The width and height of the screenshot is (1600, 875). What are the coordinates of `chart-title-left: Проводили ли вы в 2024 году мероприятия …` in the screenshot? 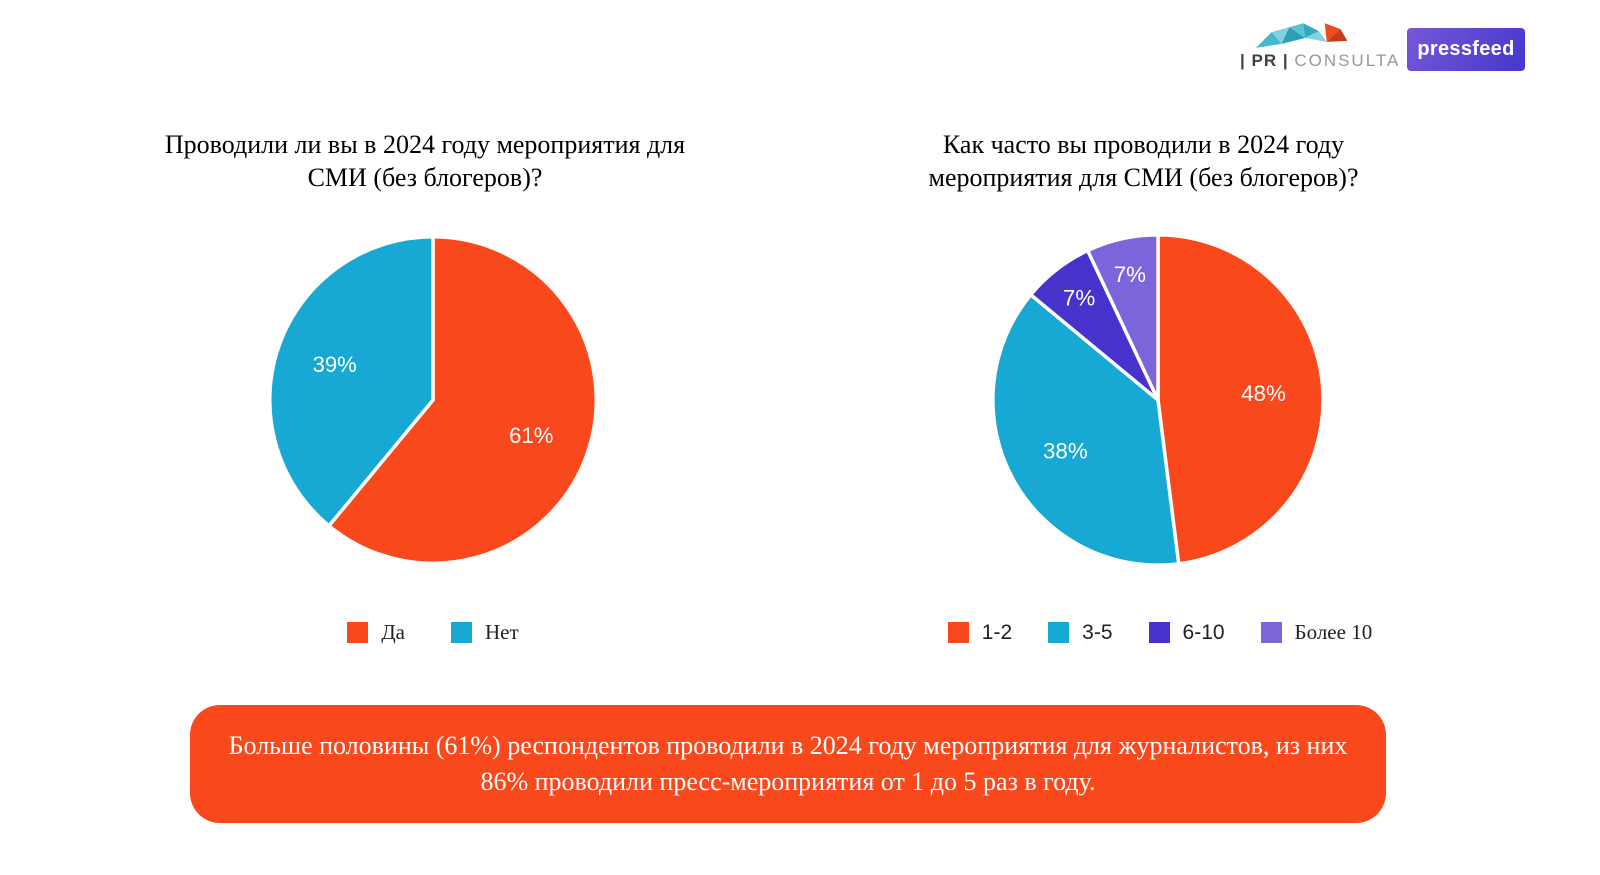 It's located at (425, 161).